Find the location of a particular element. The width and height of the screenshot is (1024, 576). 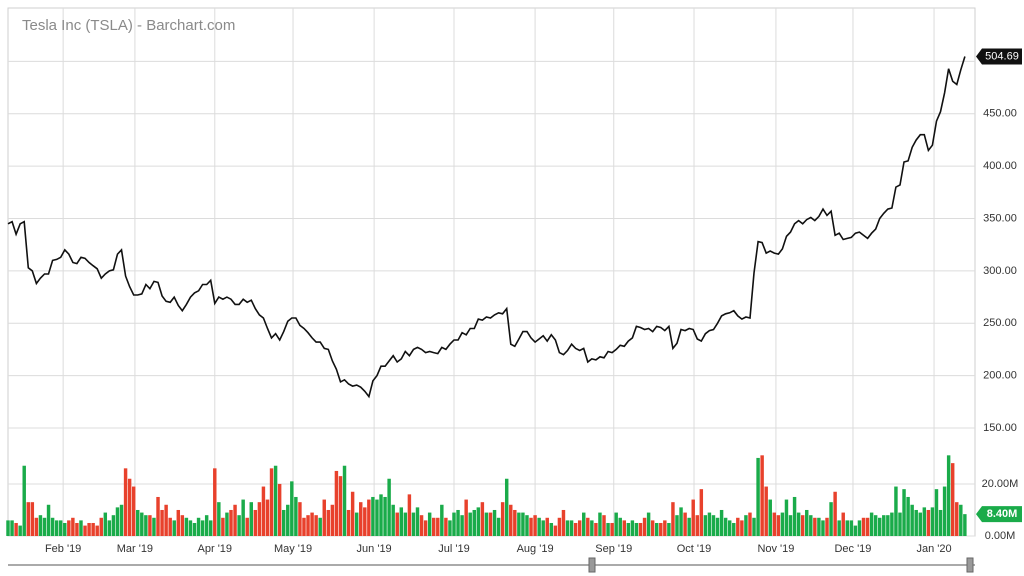

y-tick-label: 20.00M is located at coordinates (1000, 484).